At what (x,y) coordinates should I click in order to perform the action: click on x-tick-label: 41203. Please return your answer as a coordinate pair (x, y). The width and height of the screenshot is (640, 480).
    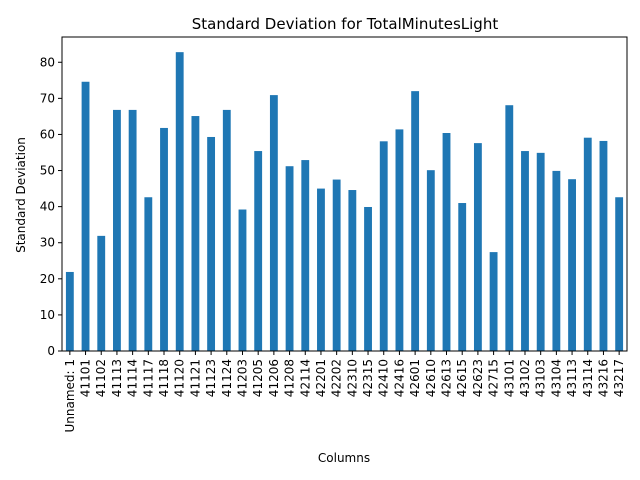
    Looking at the image, I should click on (242, 378).